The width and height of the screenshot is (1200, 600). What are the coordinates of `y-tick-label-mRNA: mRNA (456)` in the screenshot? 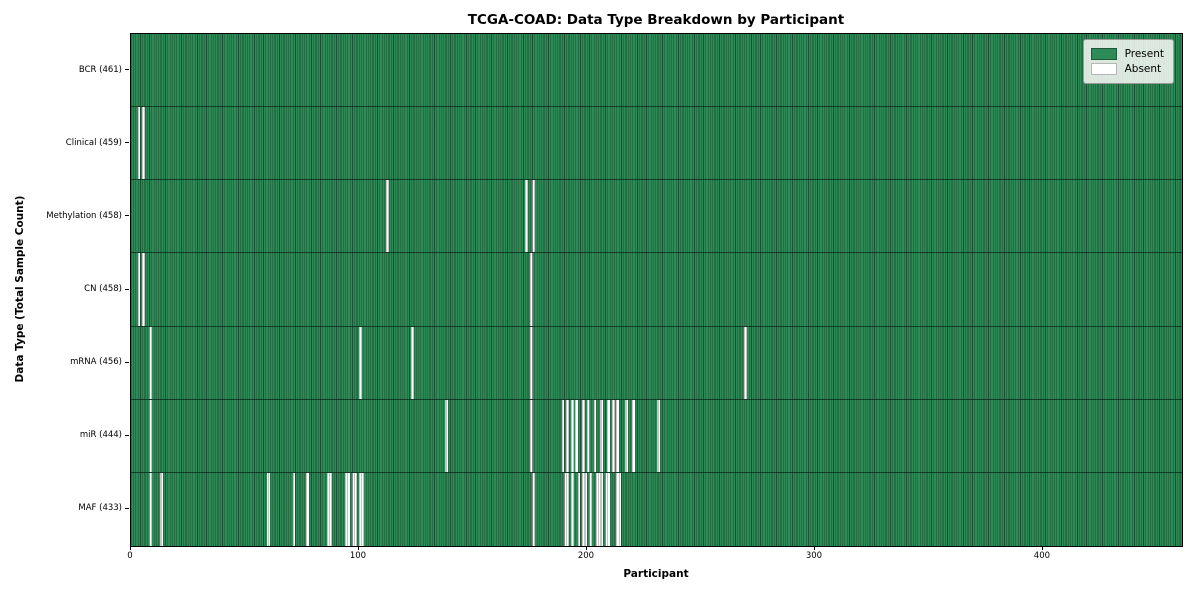 It's located at (96, 362).